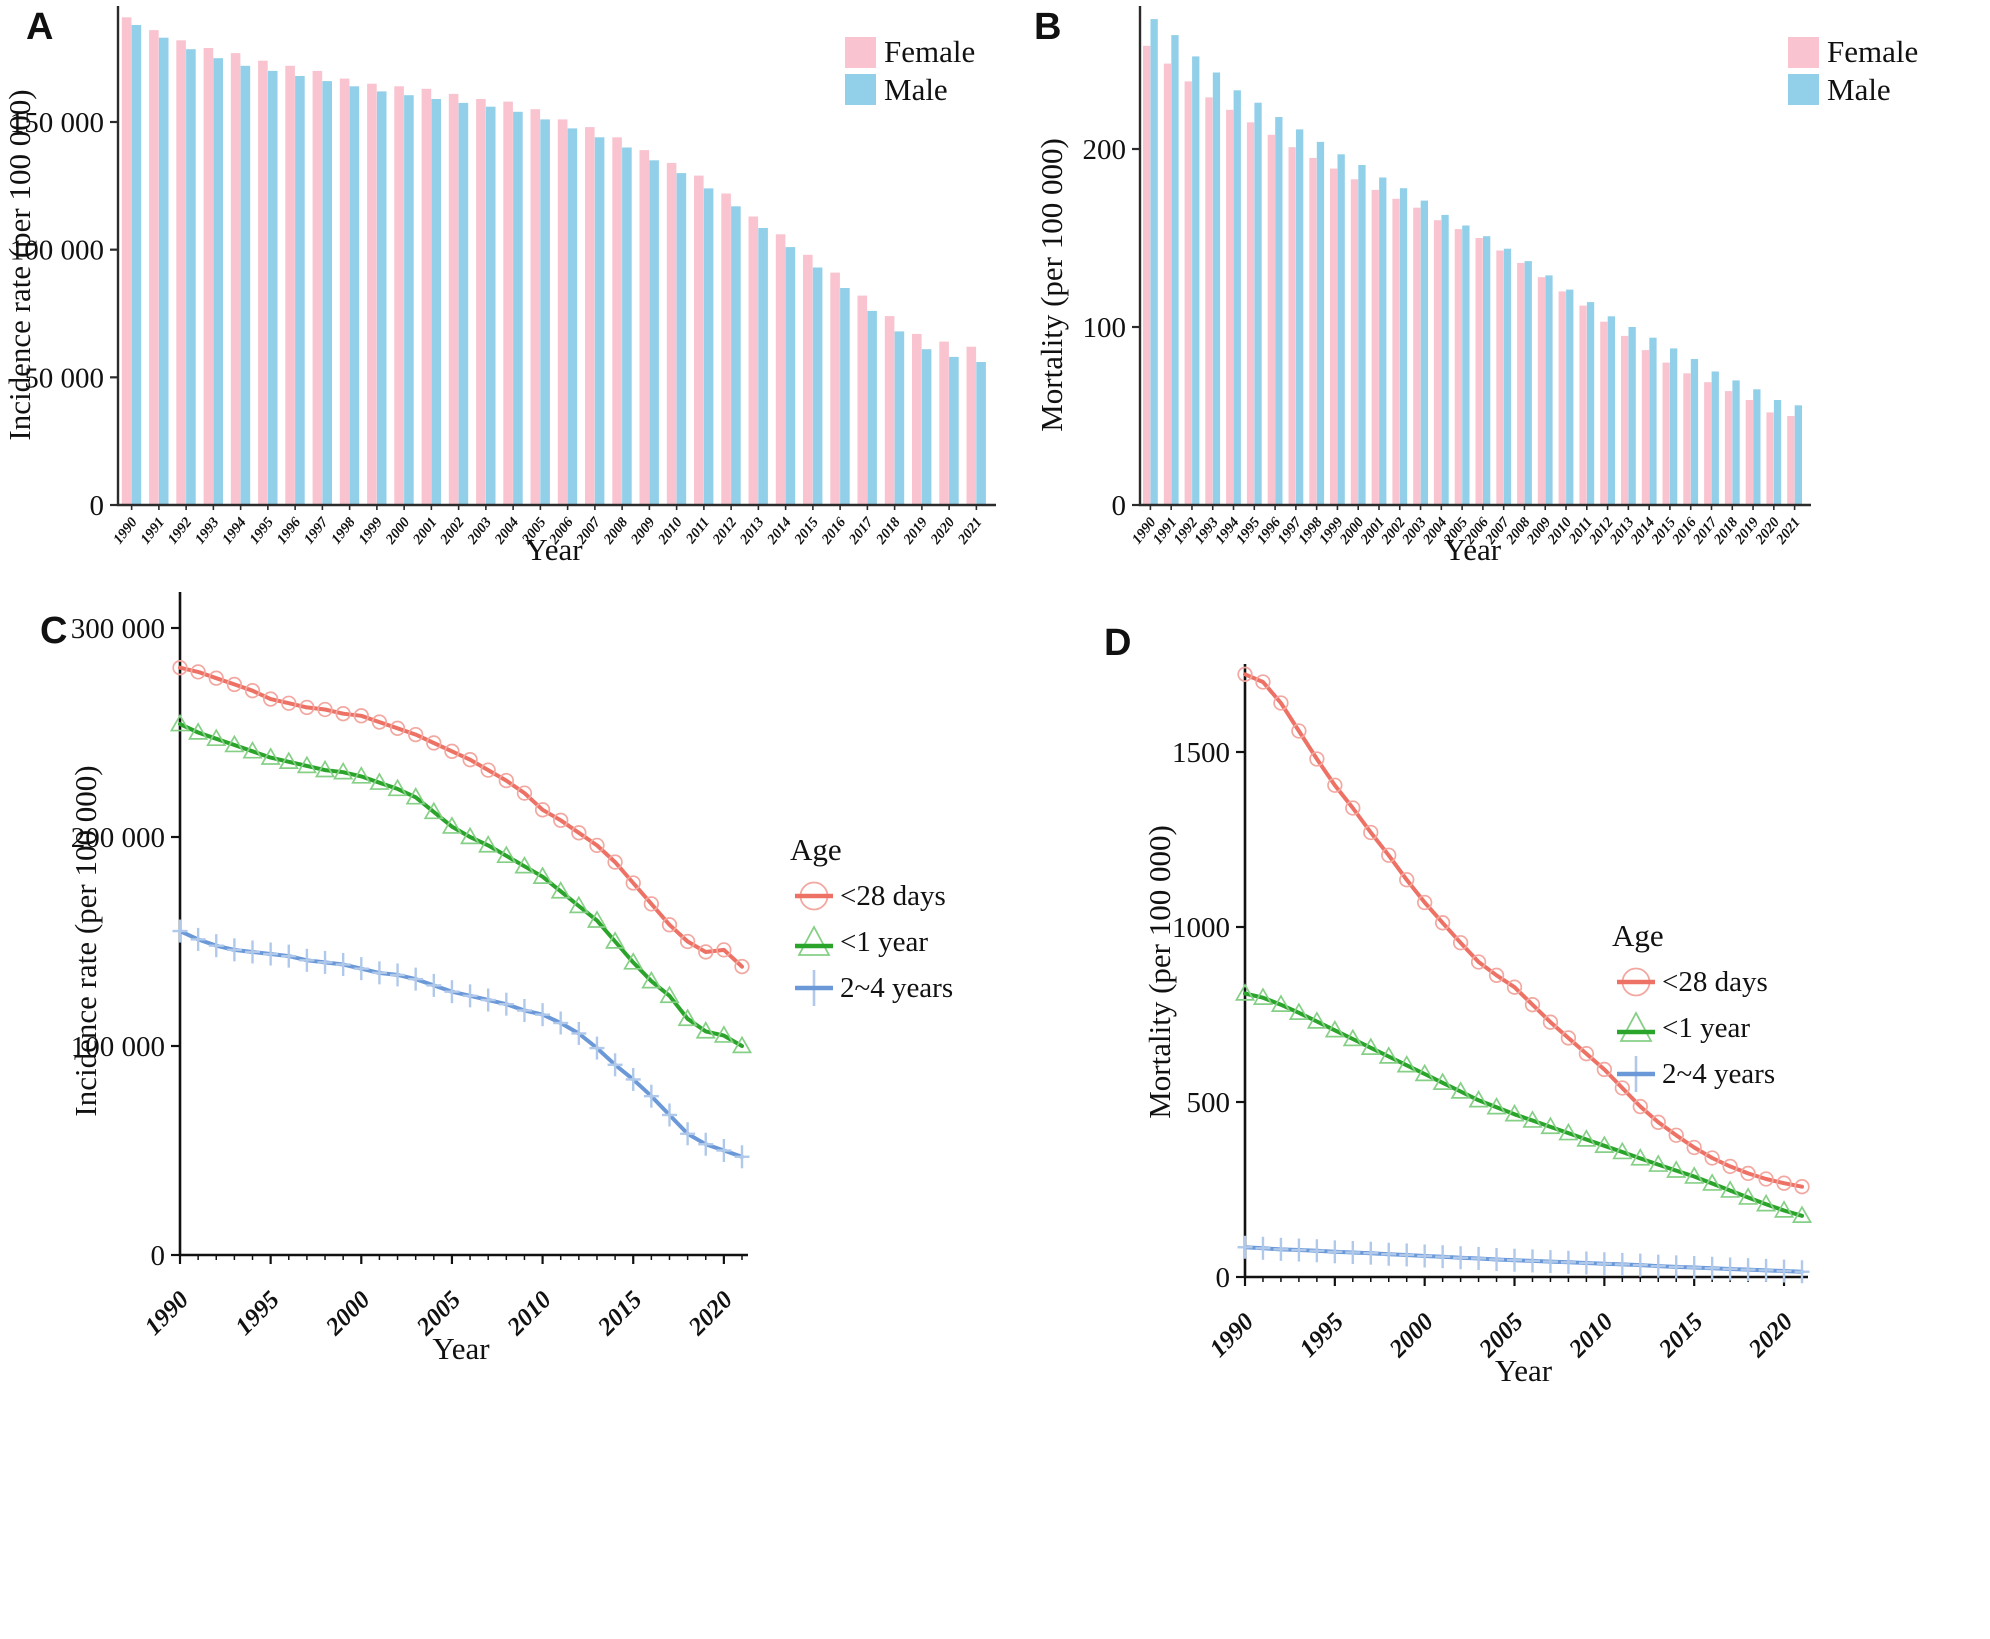 The image size is (1990, 1639). I want to click on y-tick-label: 1000, so click(1201, 928).